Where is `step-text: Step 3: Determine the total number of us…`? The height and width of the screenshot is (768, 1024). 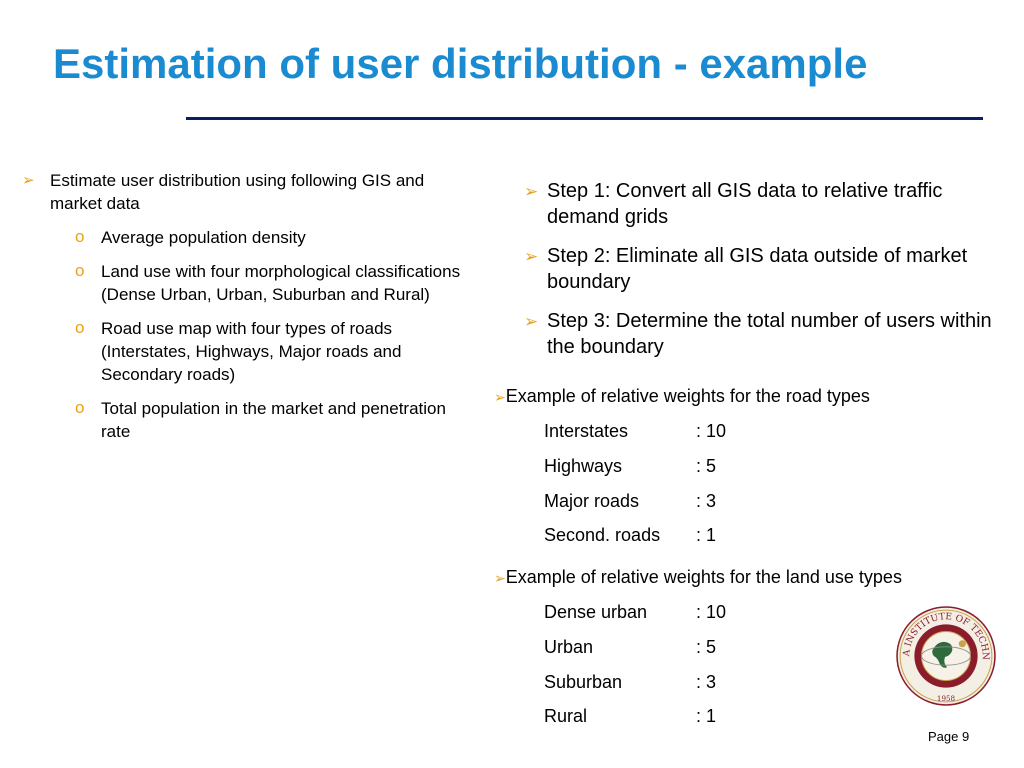
step-text: Step 3: Determine the total number of us… is located at coordinates (769, 334).